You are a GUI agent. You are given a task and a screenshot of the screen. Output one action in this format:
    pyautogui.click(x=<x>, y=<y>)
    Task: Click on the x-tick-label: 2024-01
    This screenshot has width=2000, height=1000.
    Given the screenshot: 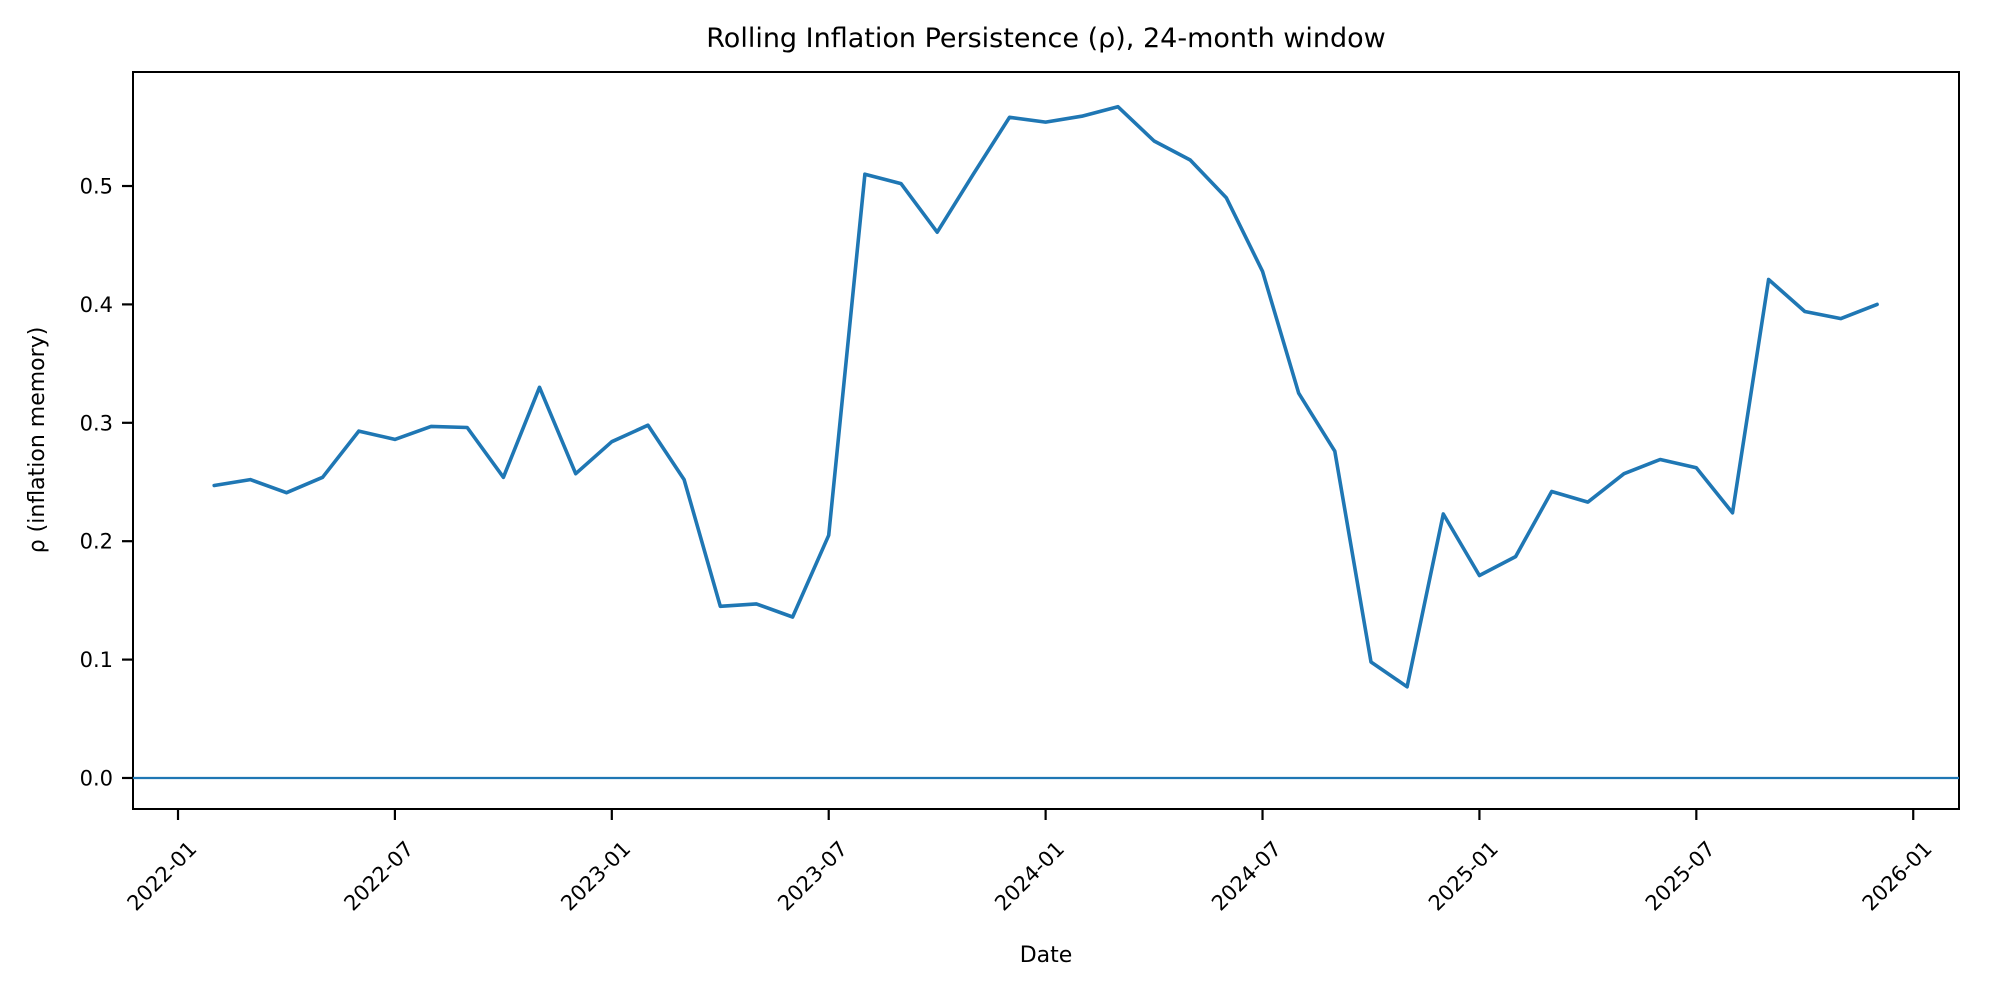 What is the action you would take?
    pyautogui.click(x=1029, y=876)
    